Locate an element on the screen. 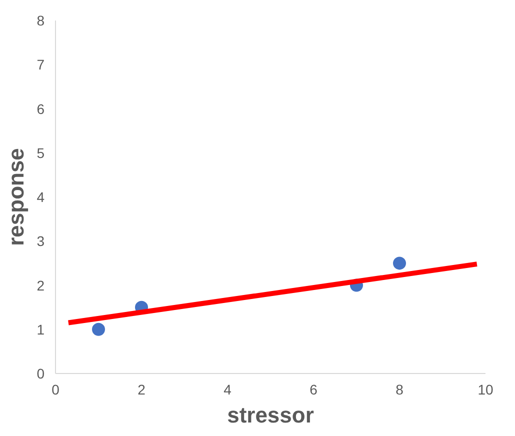 This screenshot has height=436, width=515. y-tick-label: 1 is located at coordinates (40, 329).